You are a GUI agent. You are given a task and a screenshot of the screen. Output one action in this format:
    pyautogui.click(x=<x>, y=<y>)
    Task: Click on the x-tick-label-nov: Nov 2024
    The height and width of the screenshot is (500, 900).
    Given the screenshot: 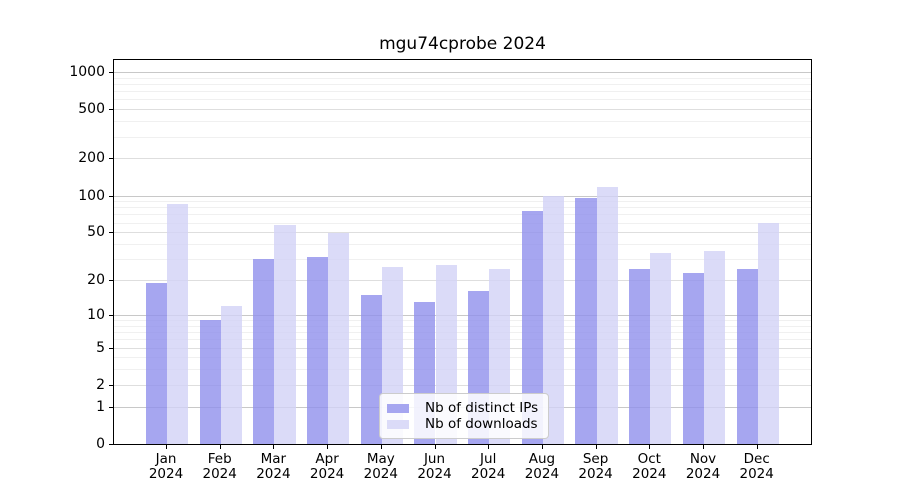 What is the action you would take?
    pyautogui.click(x=703, y=467)
    